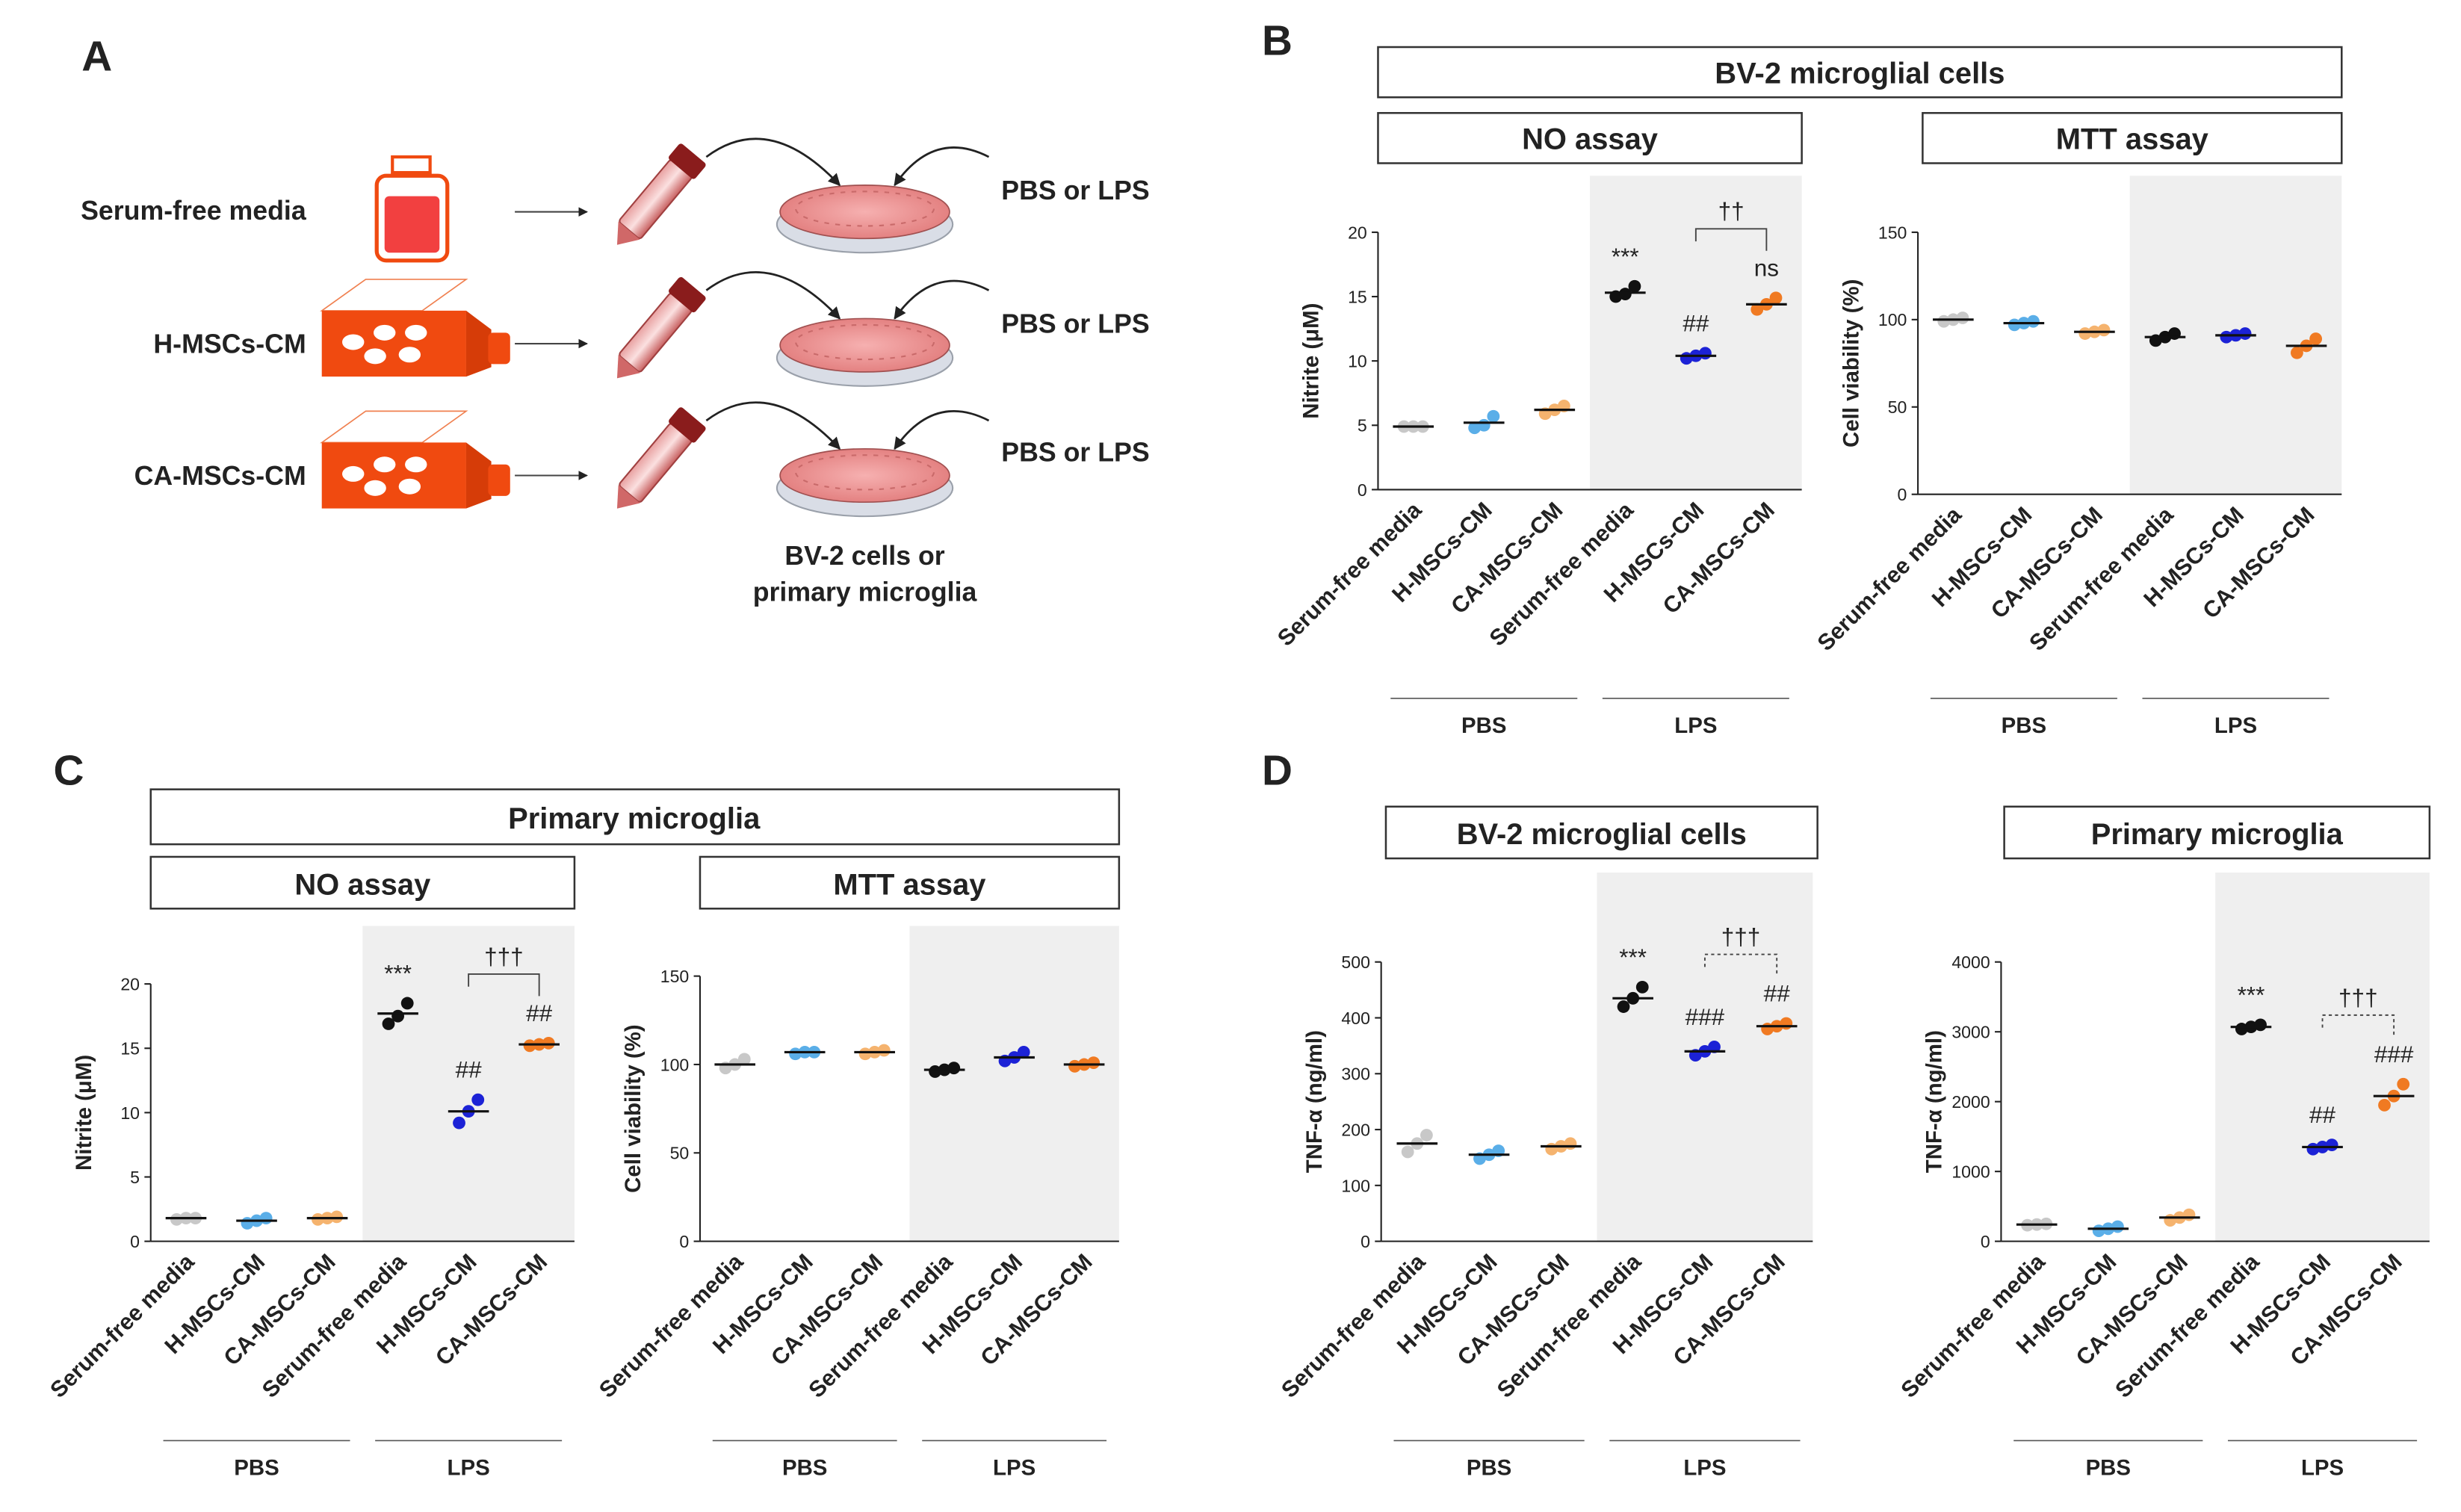 This screenshot has width=2461, height=1512. Describe the element at coordinates (135, 1177) in the screenshot. I see `y-tick-label: 5` at that location.